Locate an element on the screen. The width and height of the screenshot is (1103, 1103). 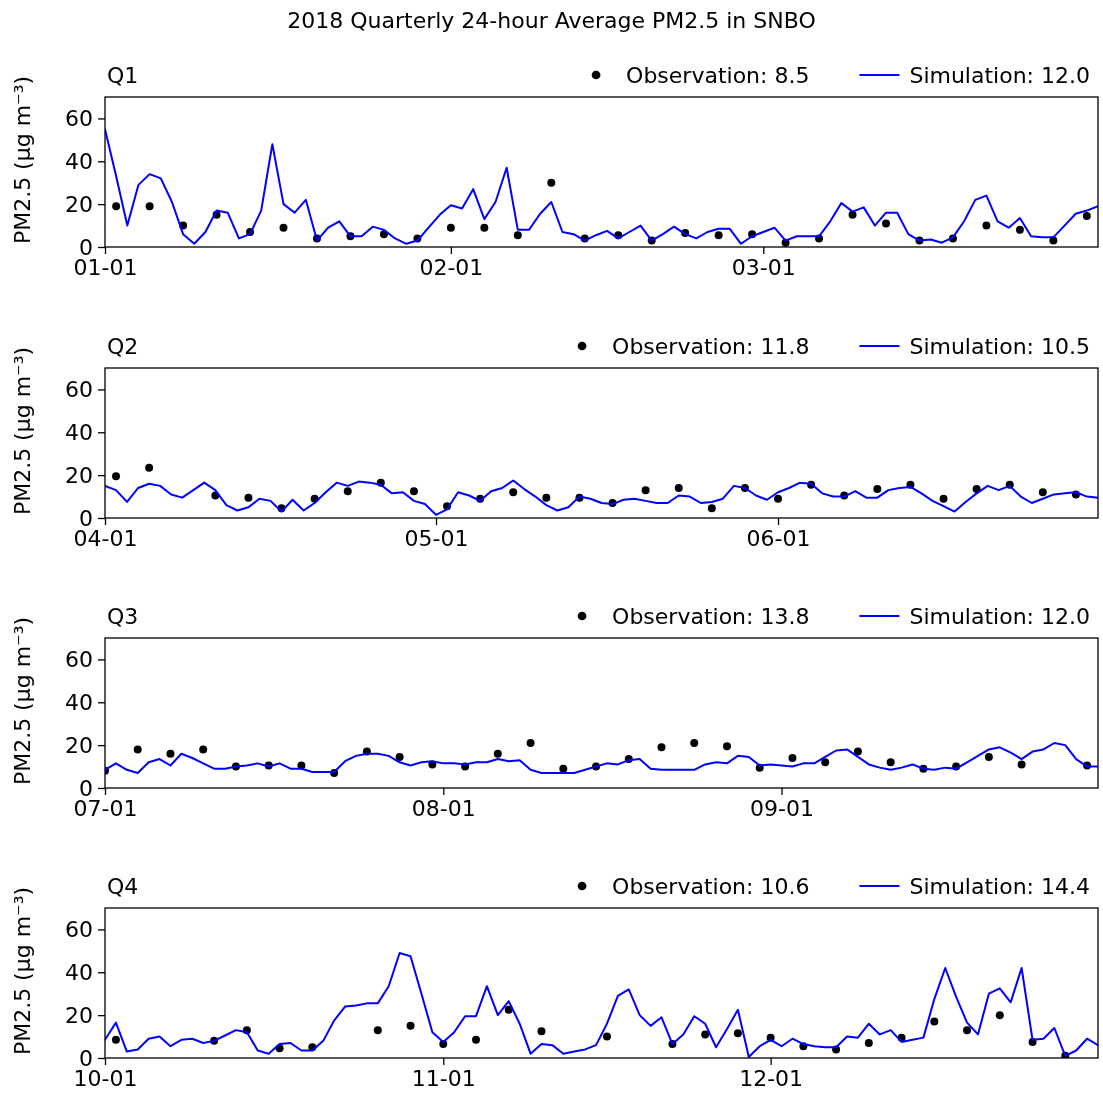
legend-label: Simulation: 14.4 is located at coordinates (999, 886).